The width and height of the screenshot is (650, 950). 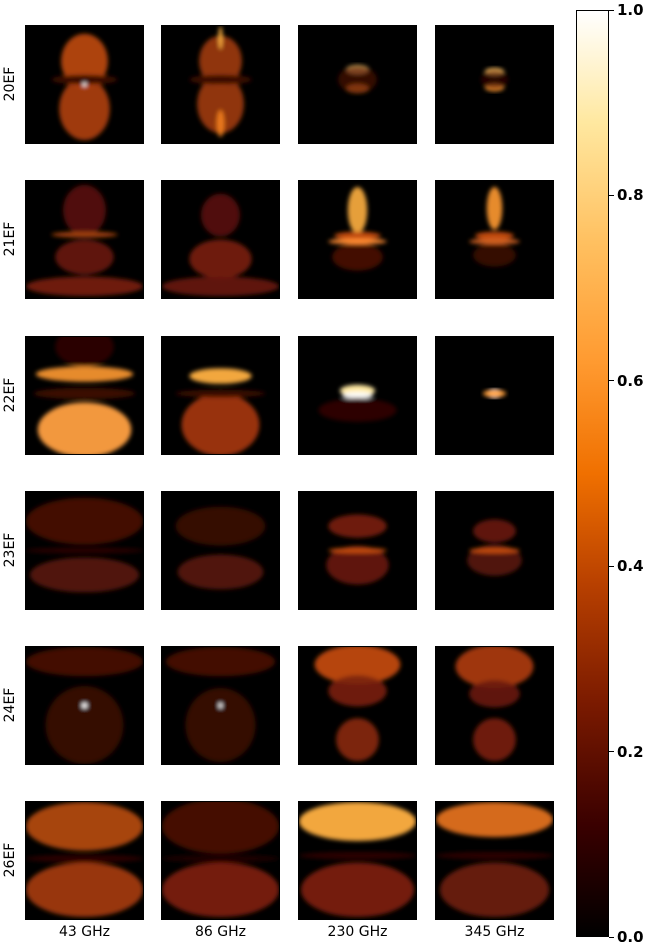 I want to click on row-label-22ef: 22EF, so click(x=10, y=394).